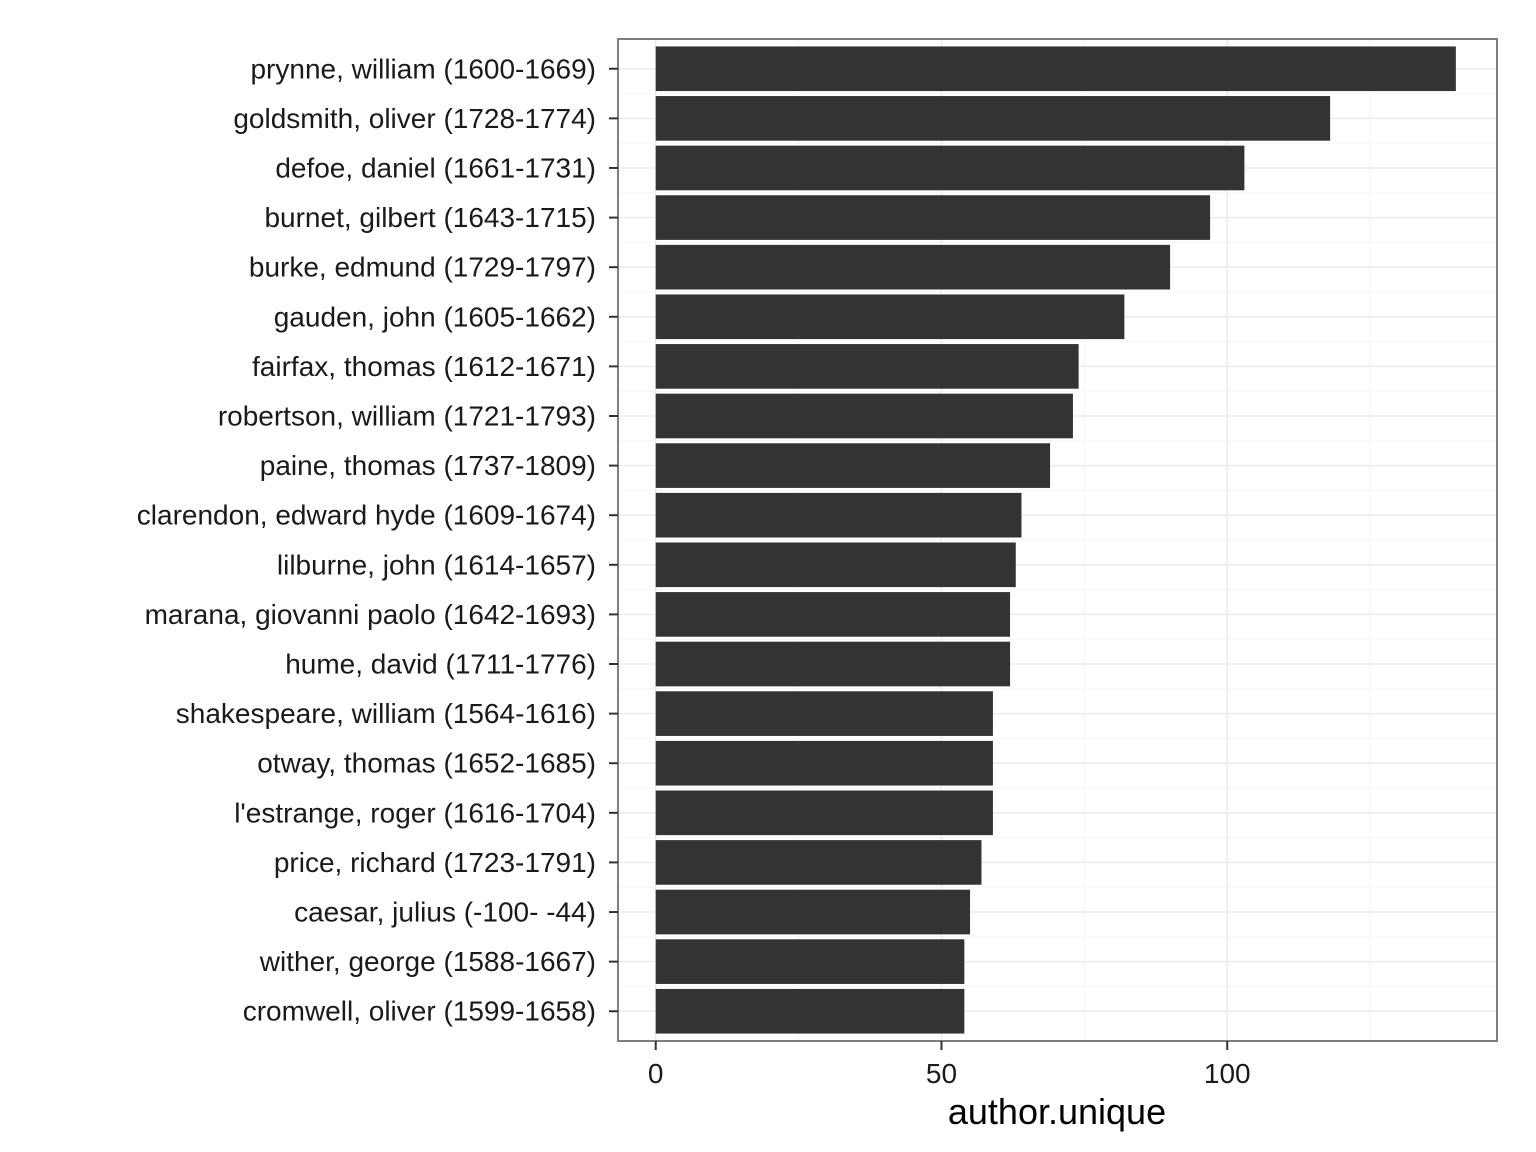  Describe the element at coordinates (656, 1073) in the screenshot. I see `x-tick-label: 0` at that location.